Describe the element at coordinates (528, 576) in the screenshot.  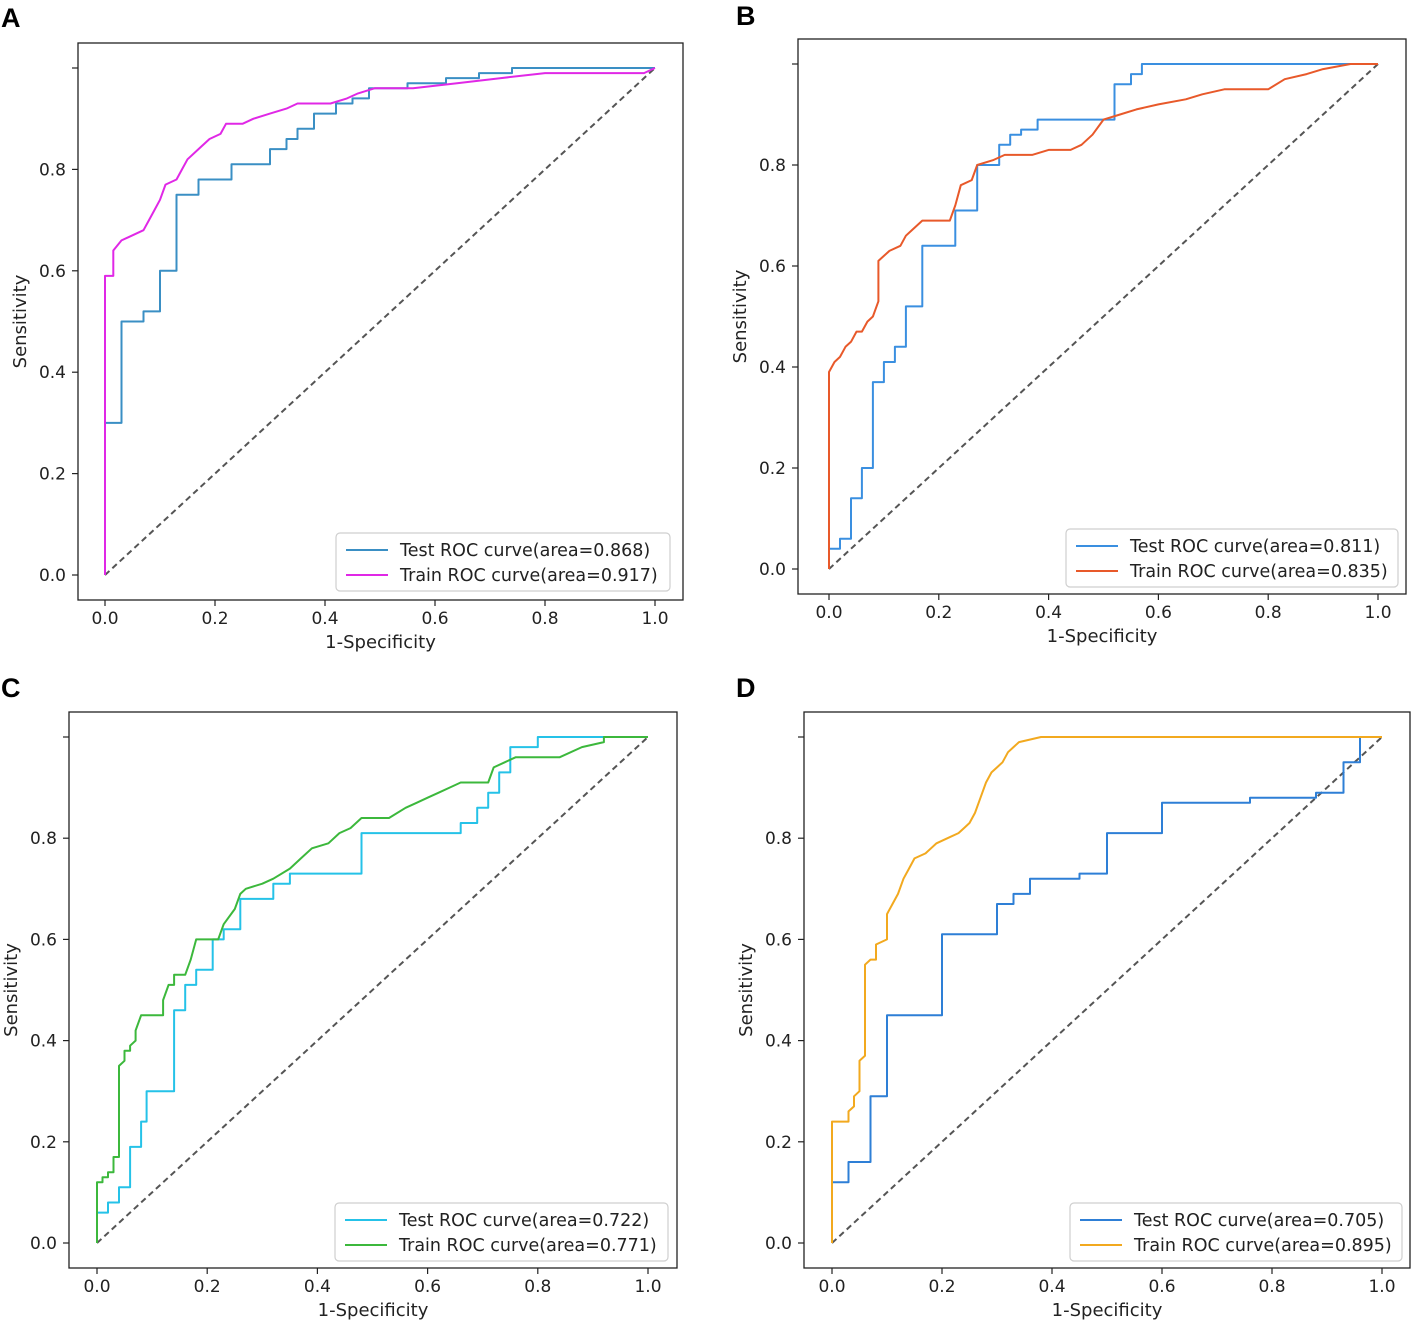
I see `train-legend-label: Train ROC curve(area=0.917)` at that location.